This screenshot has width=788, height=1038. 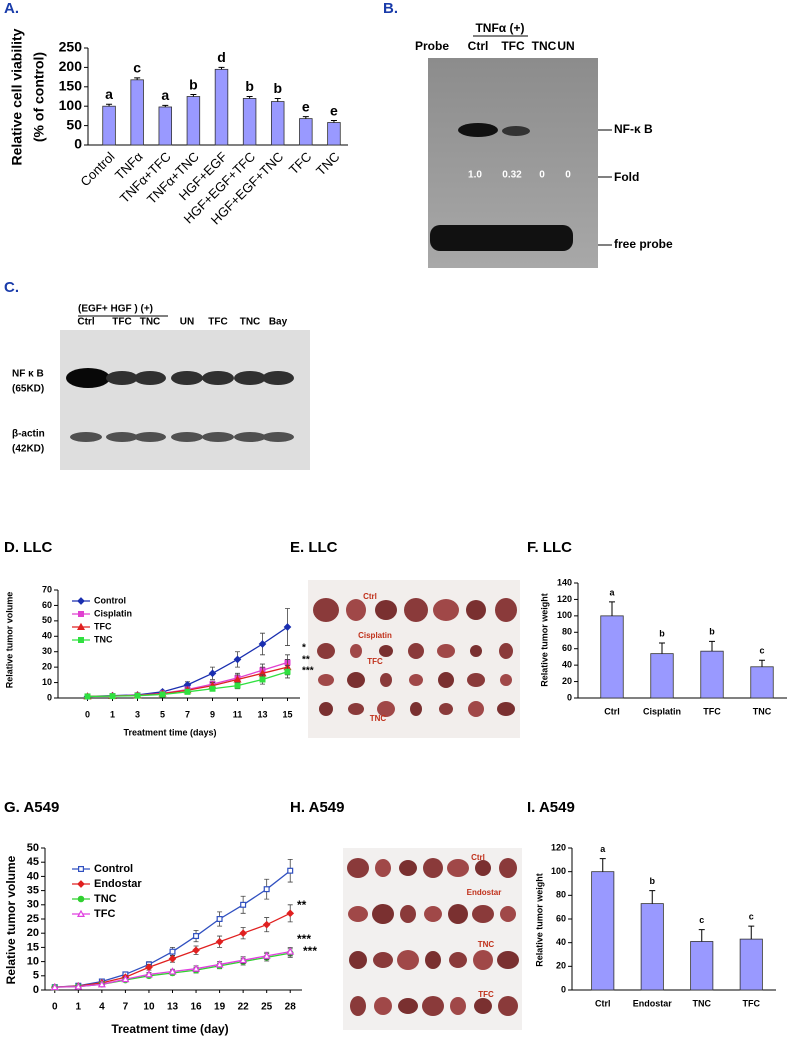 What do you see at coordinates (262, 714) in the screenshot?
I see `x-tick-label: 13` at bounding box center [262, 714].